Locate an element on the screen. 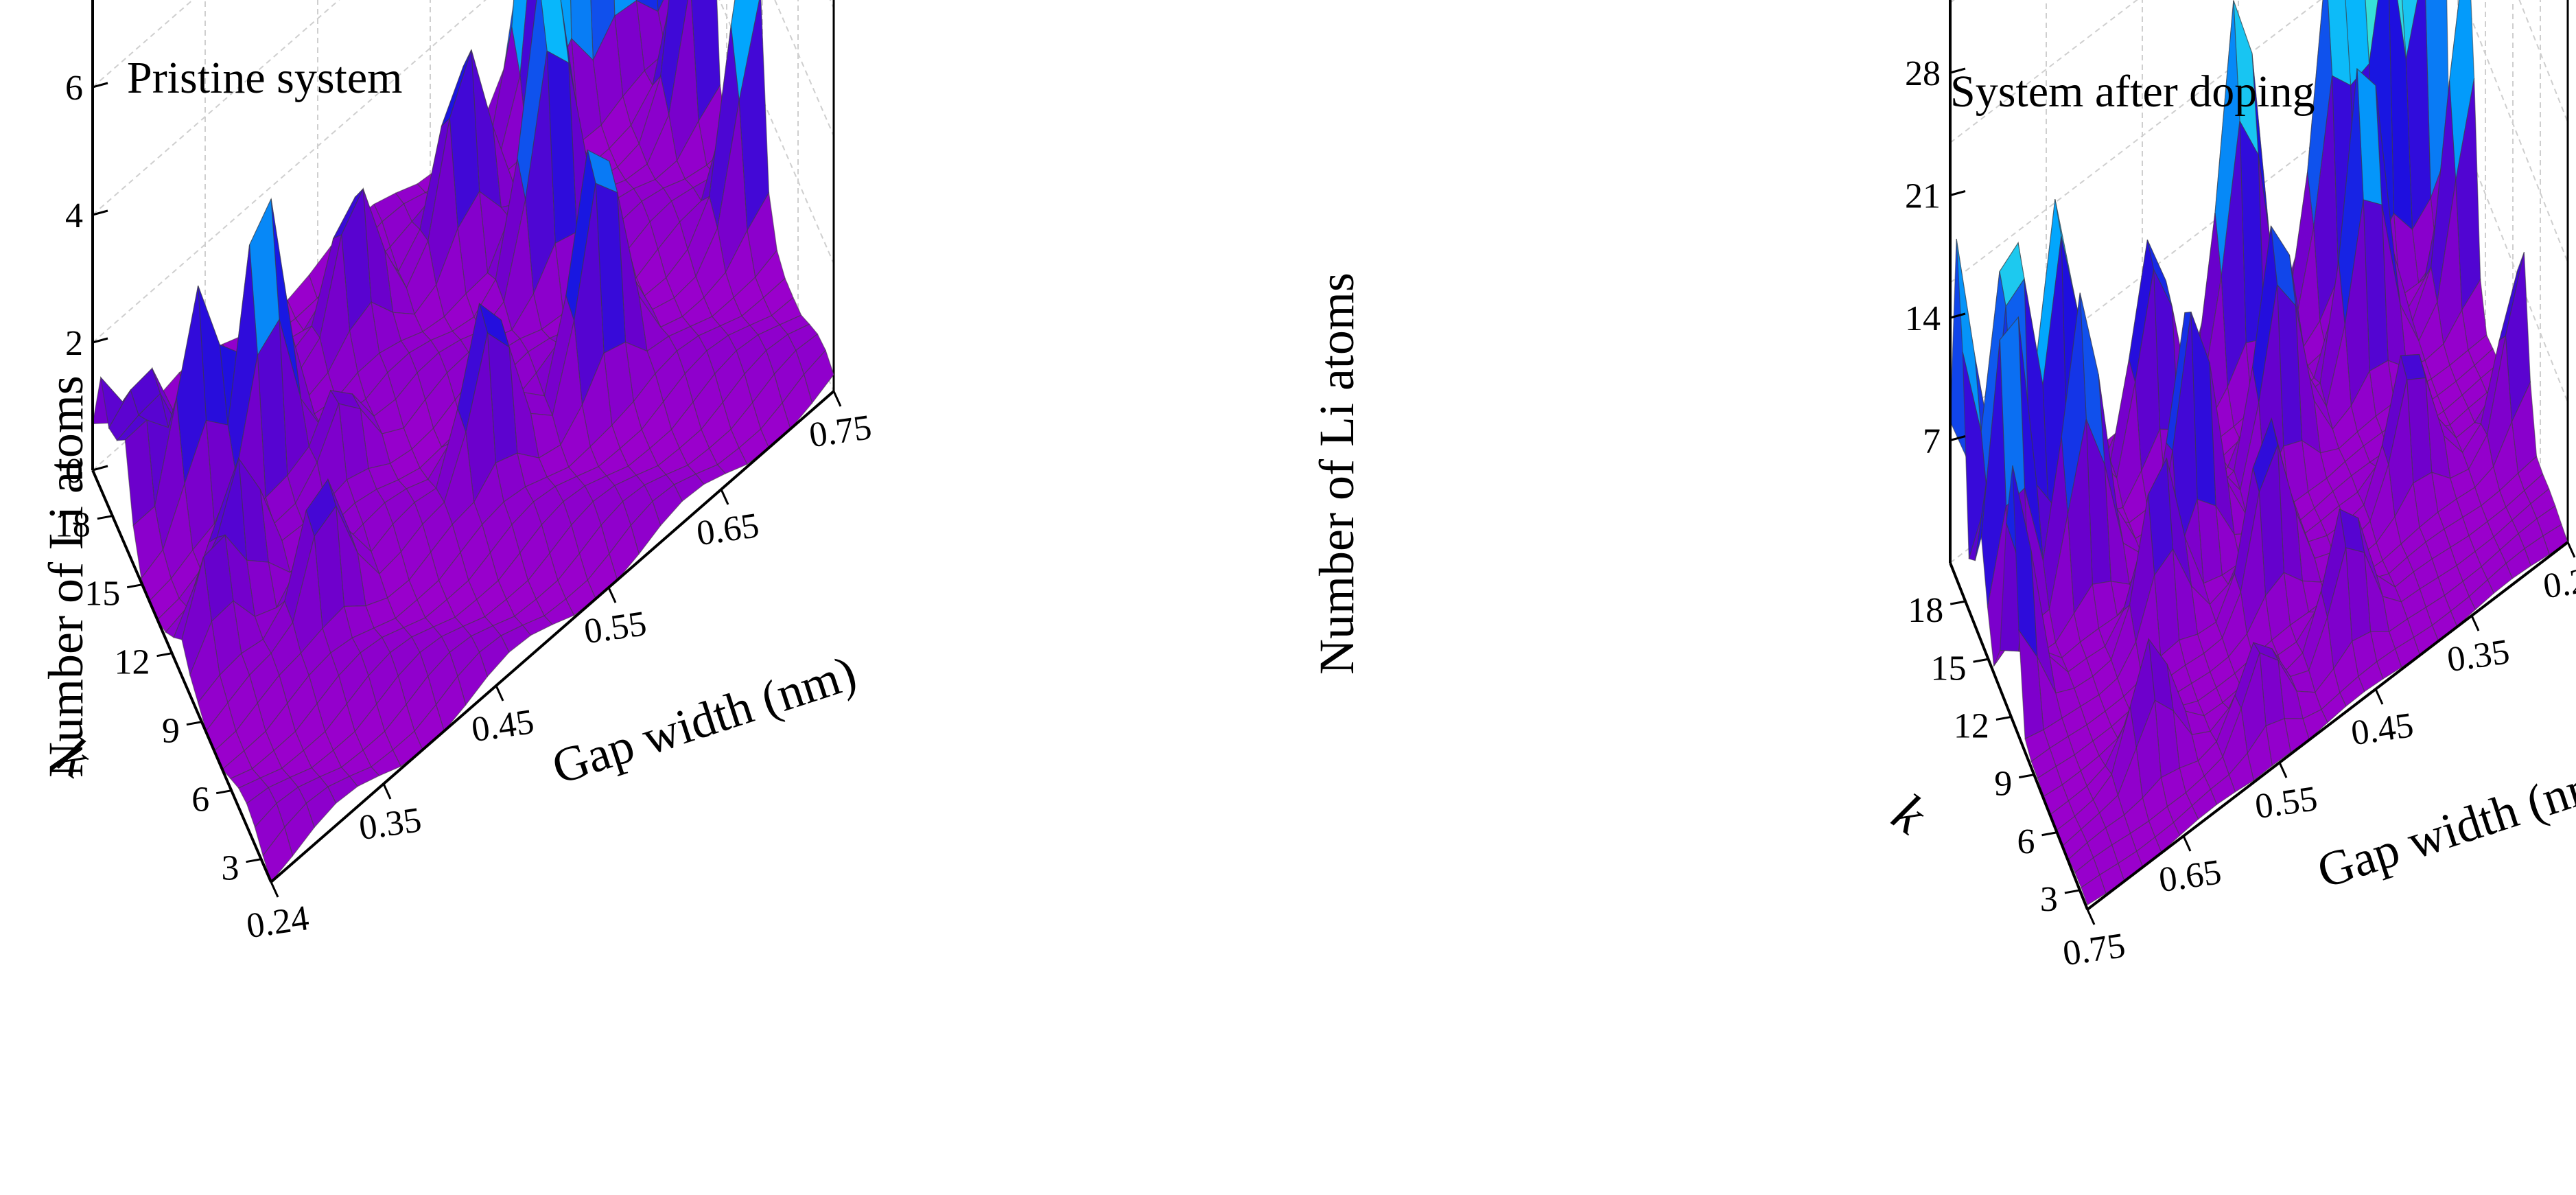 The image size is (2576, 1195). z-tick-label: 2 is located at coordinates (74, 343).